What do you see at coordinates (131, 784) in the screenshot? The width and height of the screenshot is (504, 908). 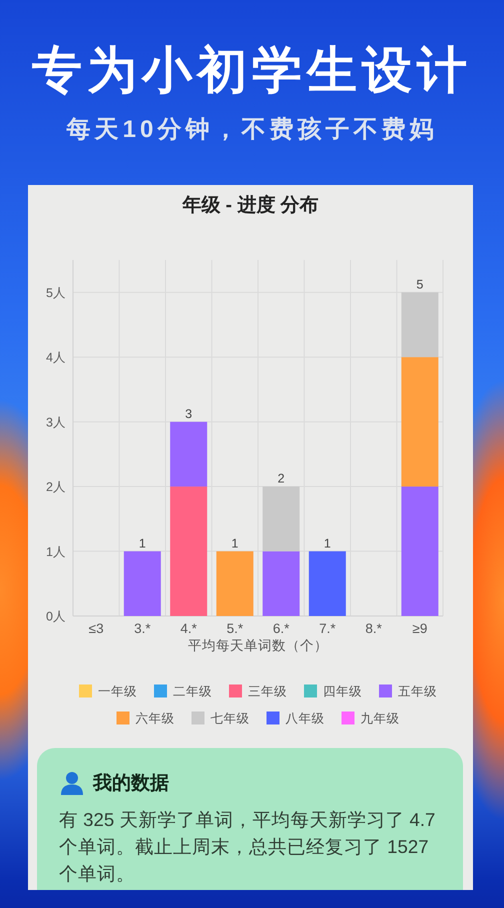 I see `text: 我的数据` at bounding box center [131, 784].